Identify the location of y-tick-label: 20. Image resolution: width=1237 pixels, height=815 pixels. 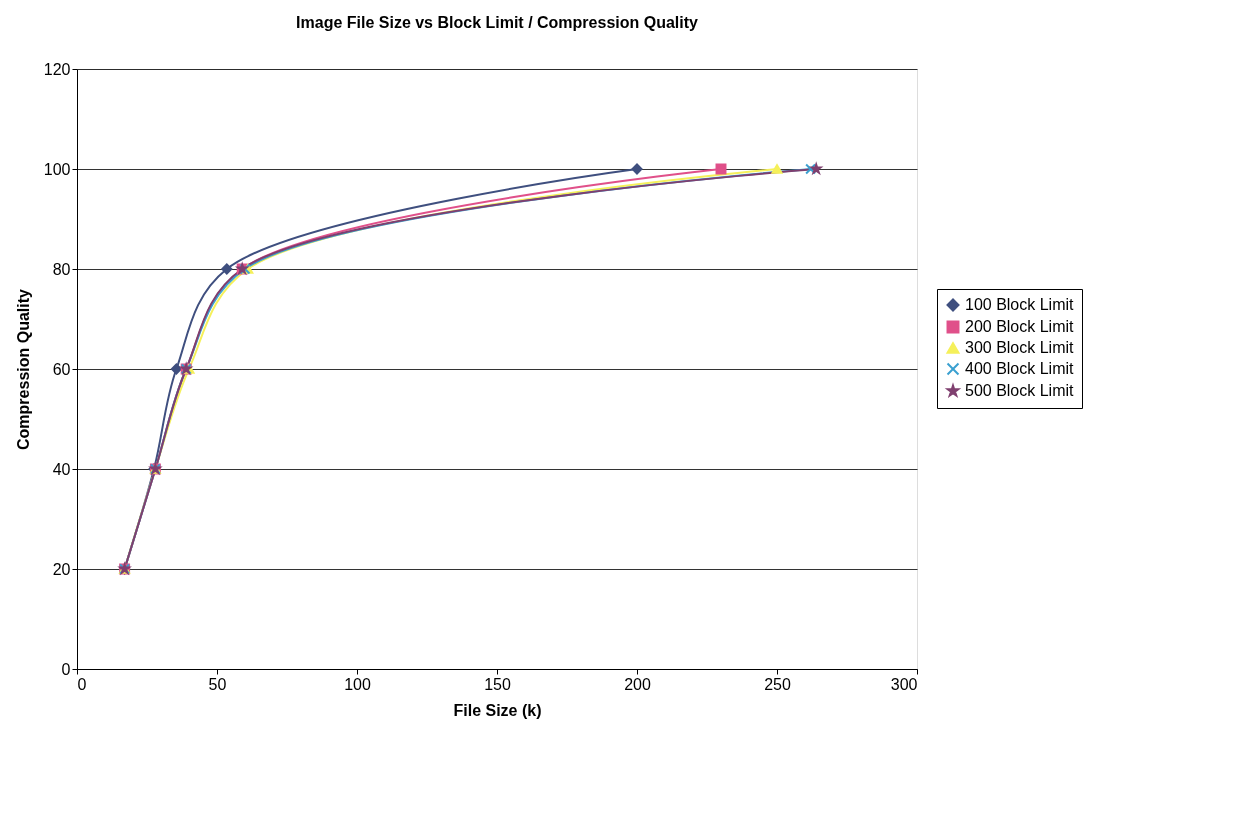
(61, 569).